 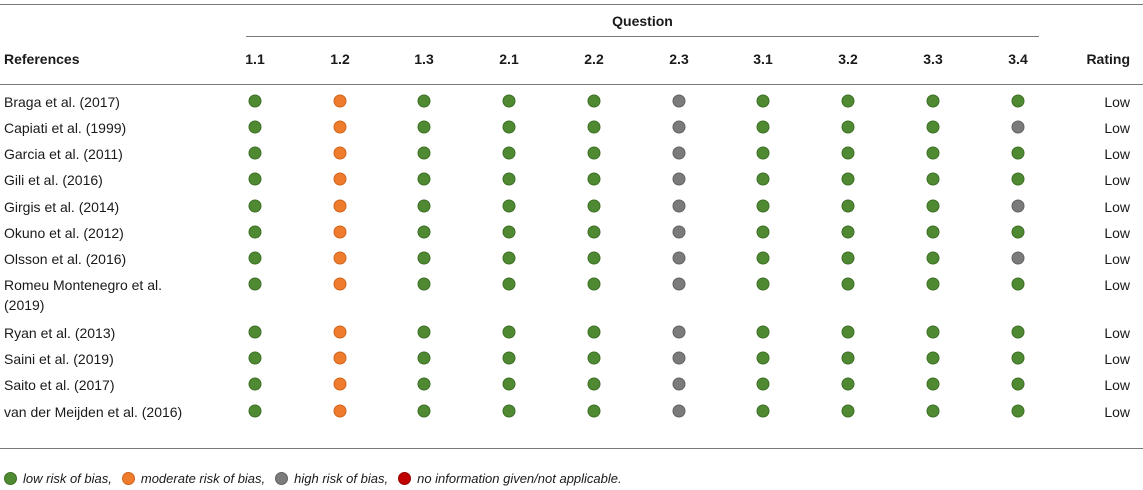 I want to click on legend-label: high risk of bias,, so click(x=341, y=478).